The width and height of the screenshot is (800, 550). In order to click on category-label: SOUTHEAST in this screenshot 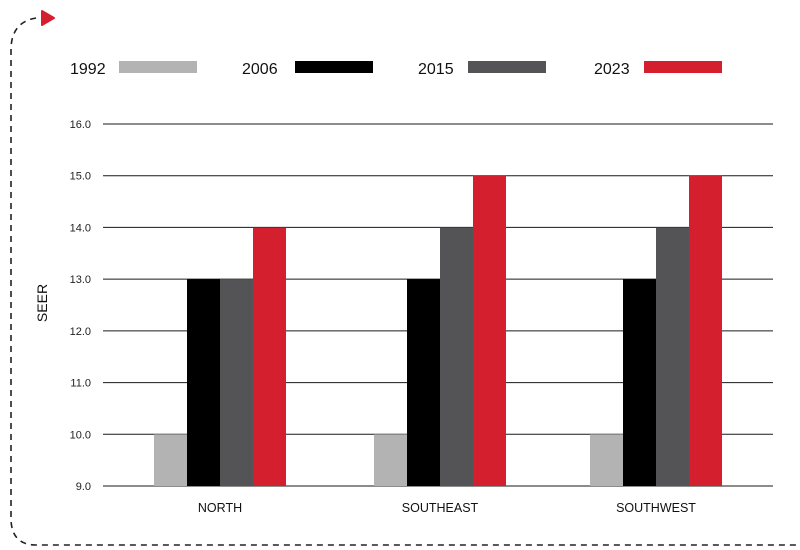, I will do `click(440, 508)`.